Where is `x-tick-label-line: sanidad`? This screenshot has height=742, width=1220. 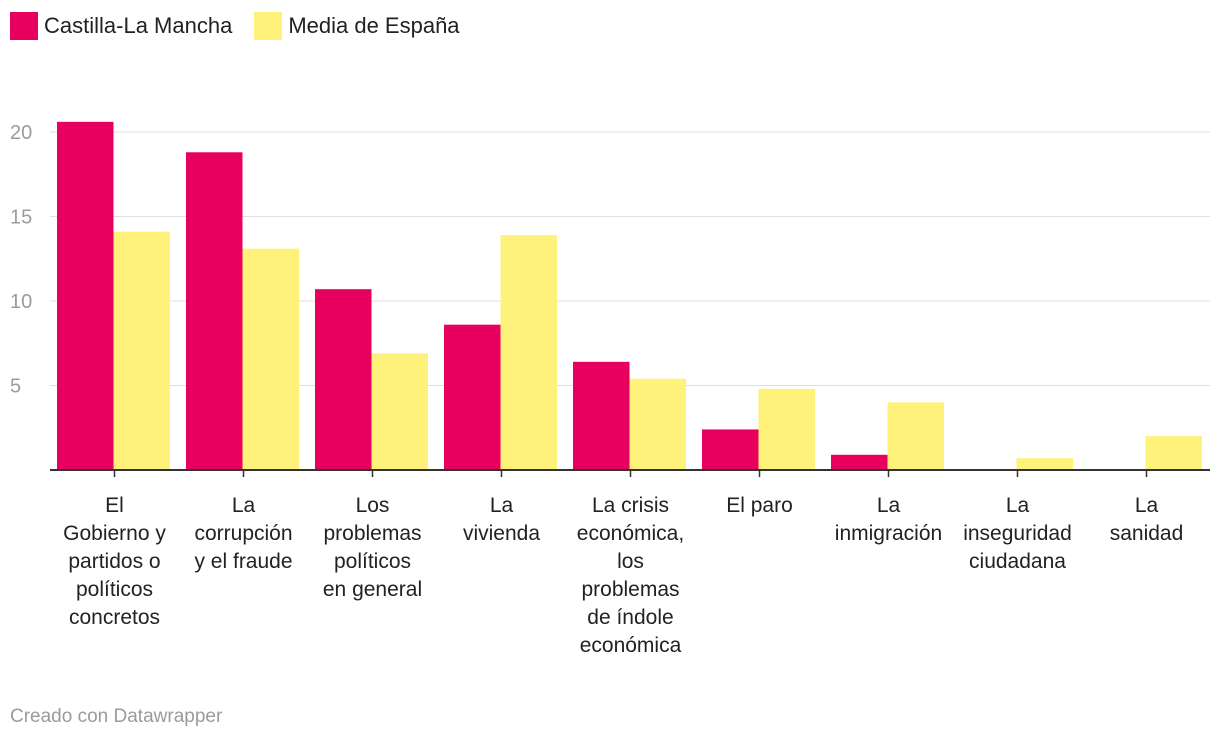
x-tick-label-line: sanidad is located at coordinates (1147, 533).